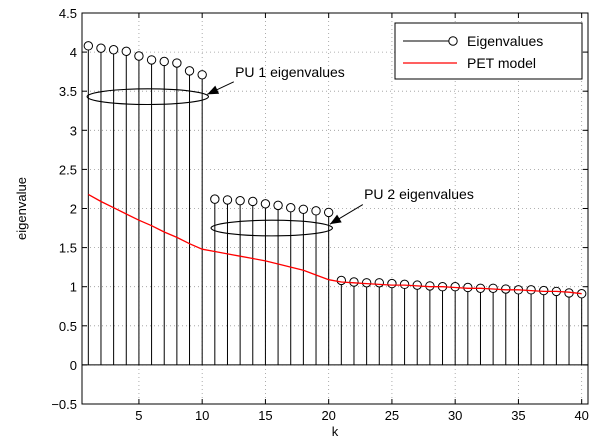 This screenshot has height=445, width=598. What do you see at coordinates (419, 194) in the screenshot?
I see `annotation-label: PU 2 eigenvalues` at bounding box center [419, 194].